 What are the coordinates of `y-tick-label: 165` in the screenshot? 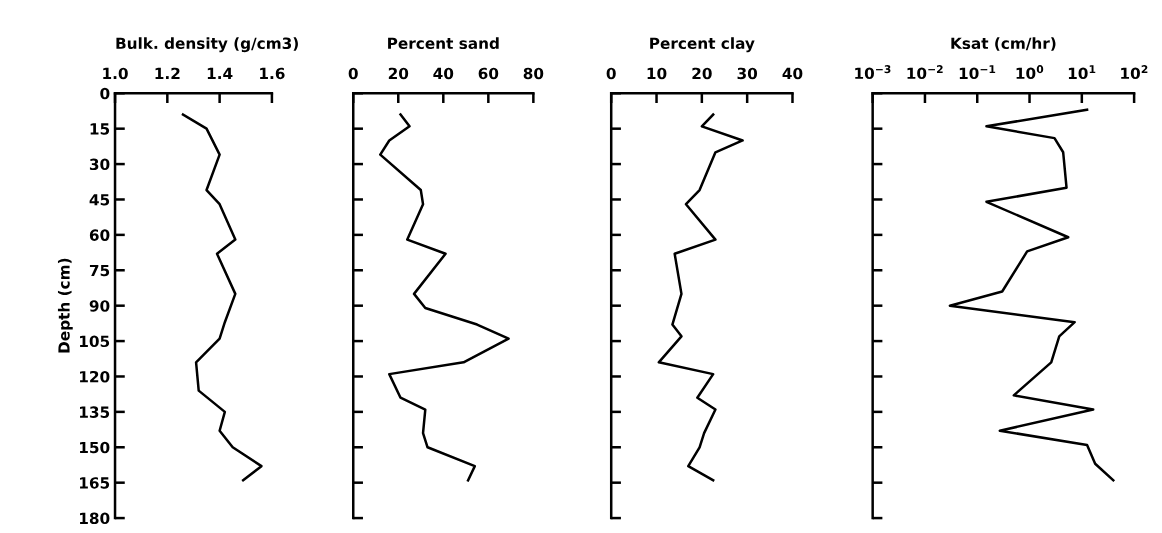 It's located at (95, 483).